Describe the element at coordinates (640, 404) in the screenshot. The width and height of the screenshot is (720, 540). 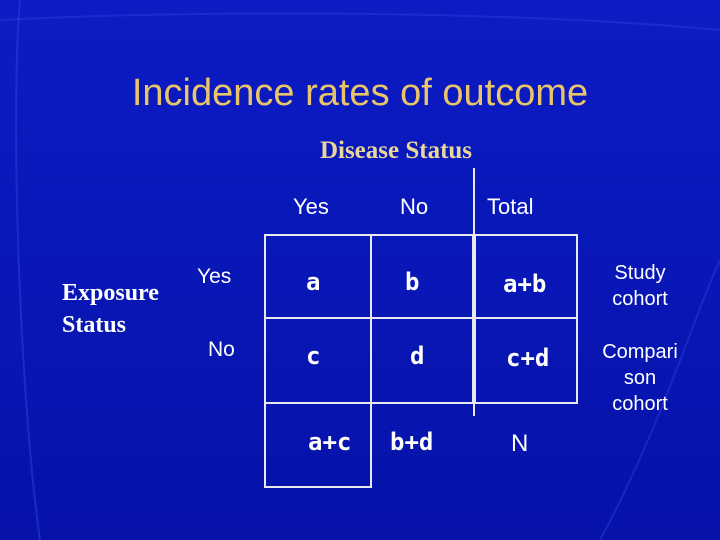
I see `comparison-label-line3: cohort` at that location.